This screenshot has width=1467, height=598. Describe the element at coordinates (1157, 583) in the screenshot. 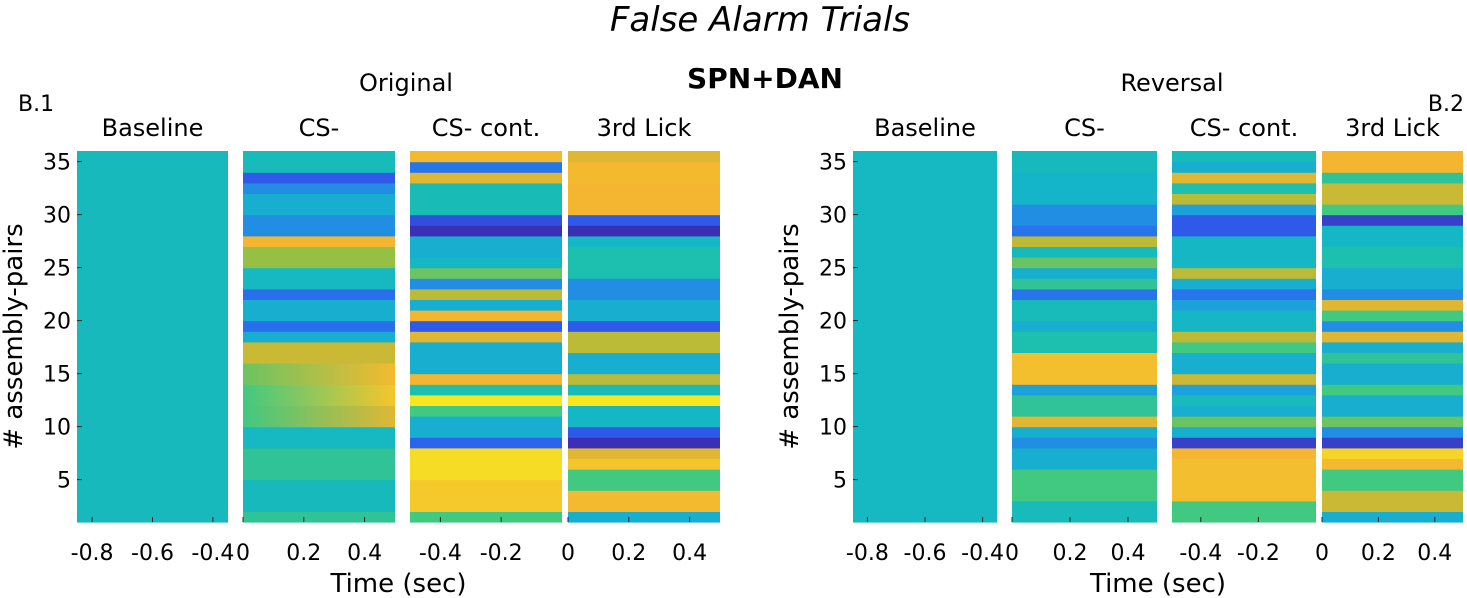

I see `x-axis-label: Time (sec)` at that location.